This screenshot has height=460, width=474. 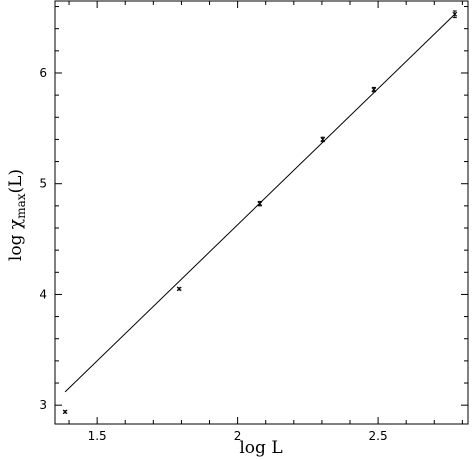 I want to click on y-tick-label: 4, so click(x=43, y=294).